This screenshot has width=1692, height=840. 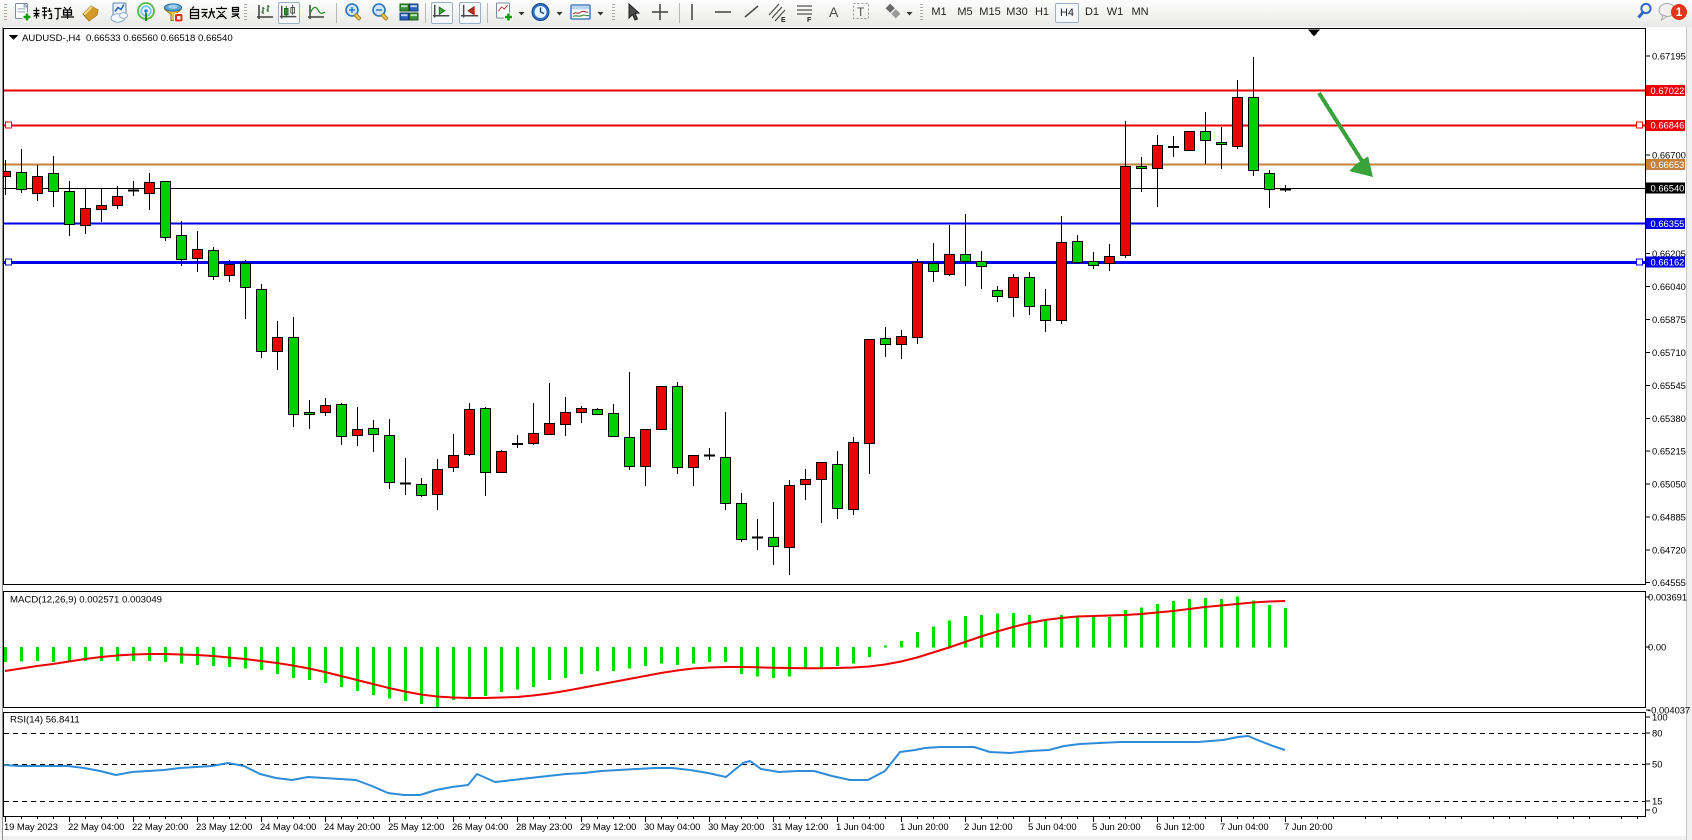 What do you see at coordinates (45, 720) in the screenshot?
I see `svg-text: RSI(14) 56.8411` at bounding box center [45, 720].